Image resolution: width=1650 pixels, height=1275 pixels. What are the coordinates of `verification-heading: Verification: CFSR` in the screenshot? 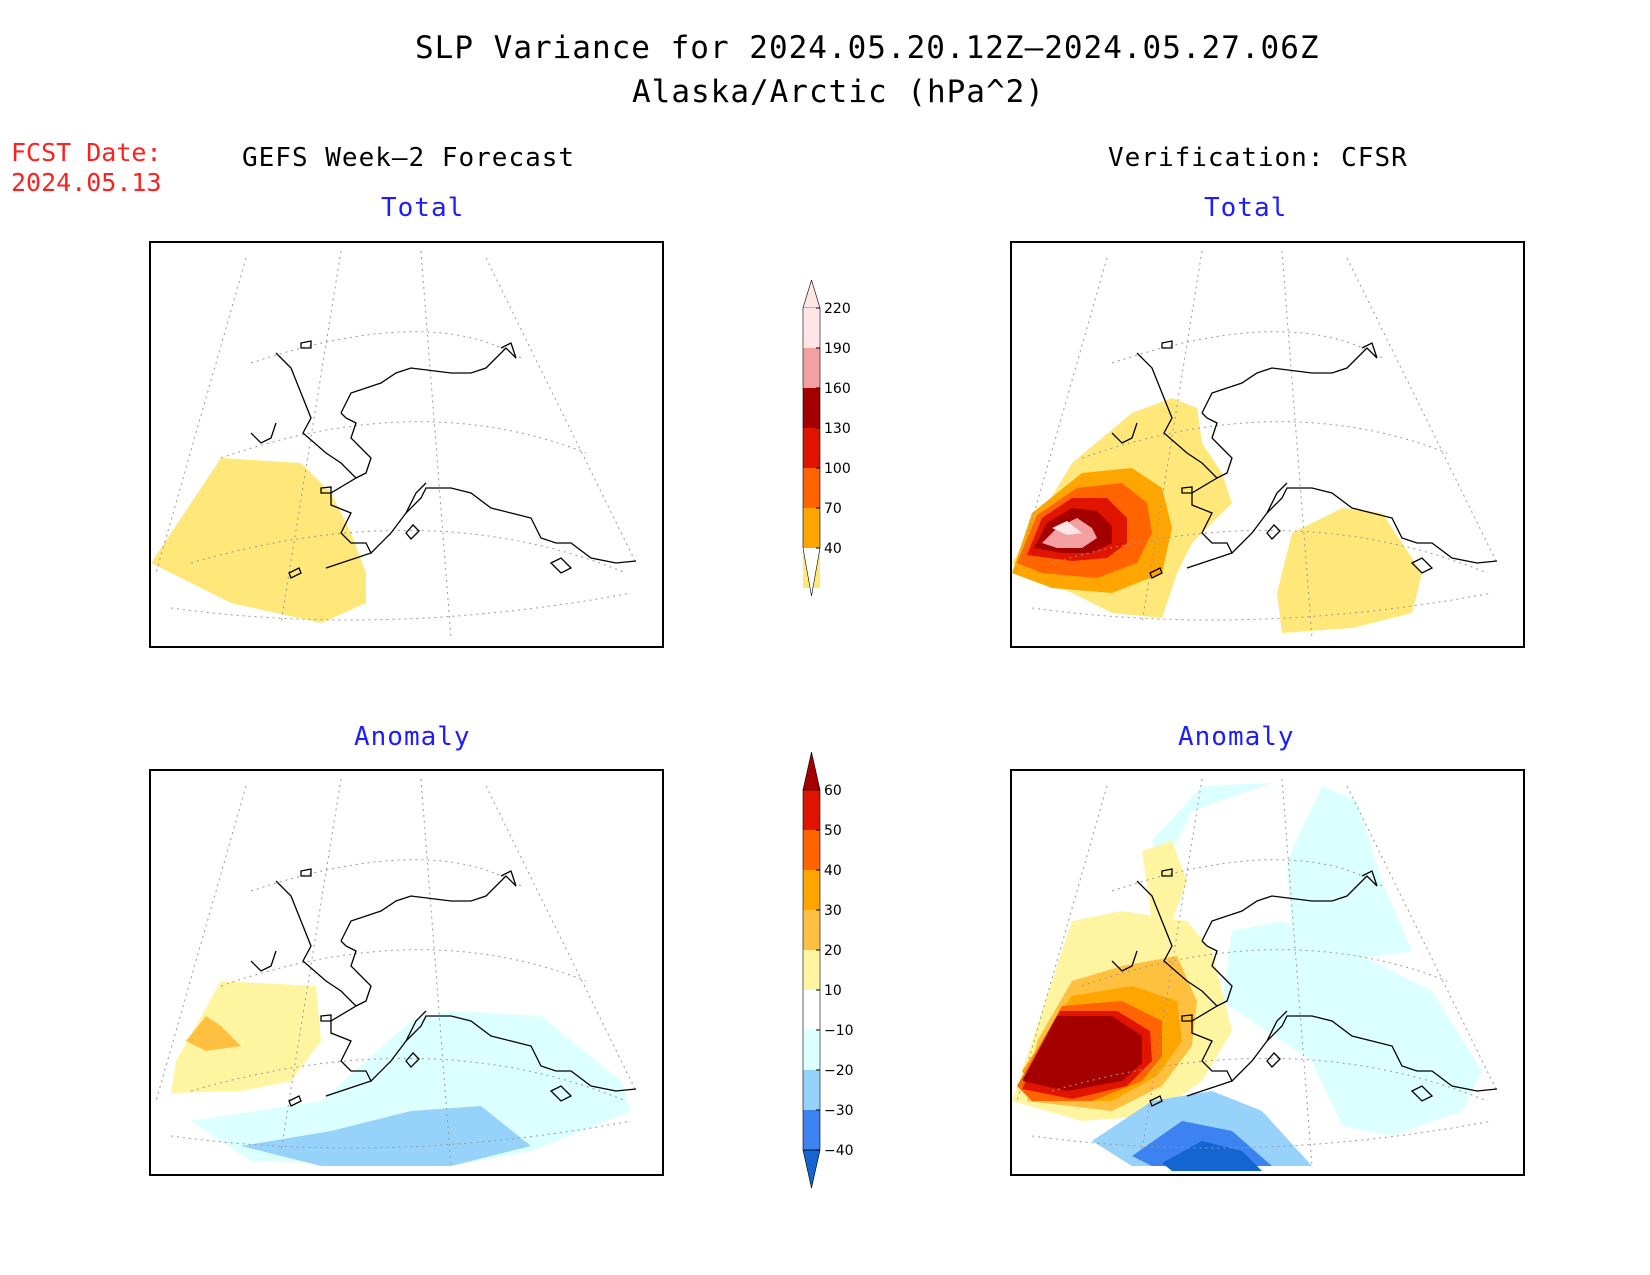 It's located at (1258, 158).